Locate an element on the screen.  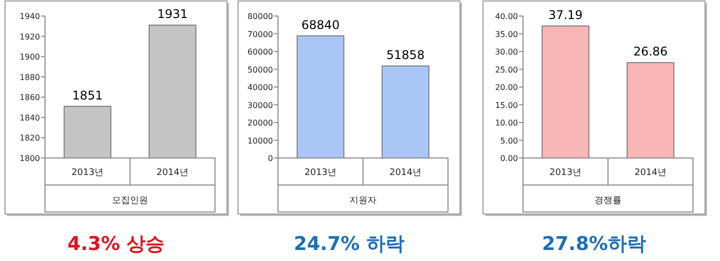
text: 24.7% 하락 is located at coordinates (349, 244).